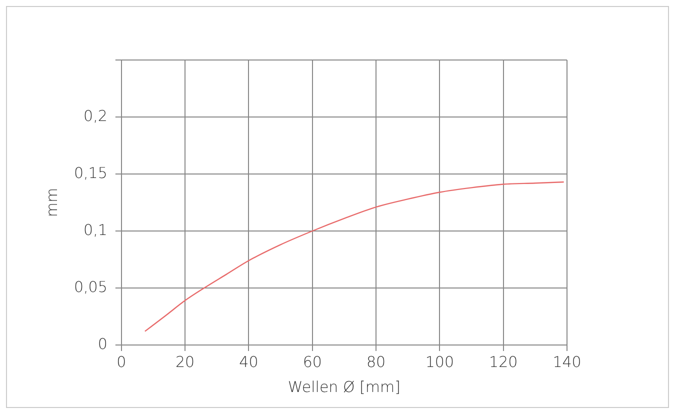 The height and width of the screenshot is (416, 677). What do you see at coordinates (185, 361) in the screenshot?
I see `x-tick-label: 20` at bounding box center [185, 361].